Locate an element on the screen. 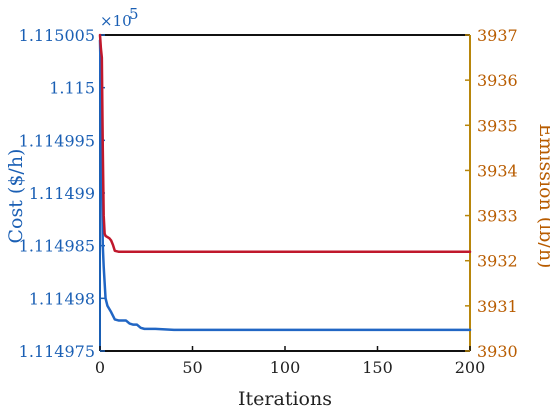 This screenshot has width=550, height=414. right-y-tick-label: 3932 is located at coordinates (497, 261).